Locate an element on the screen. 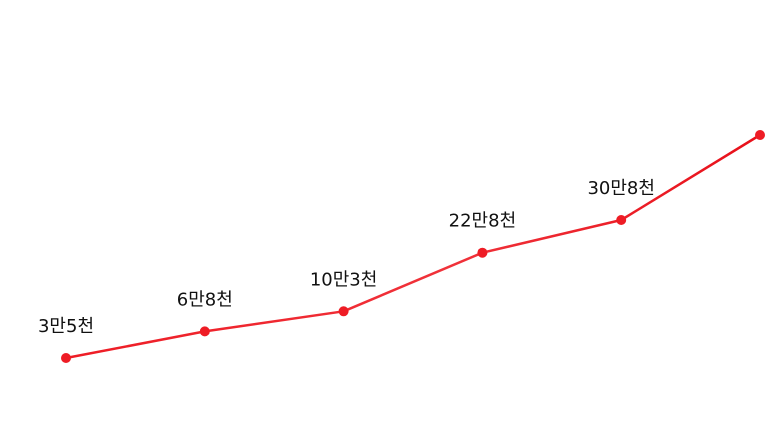 The height and width of the screenshot is (445, 770). data-label: 30만8천 is located at coordinates (620, 188).